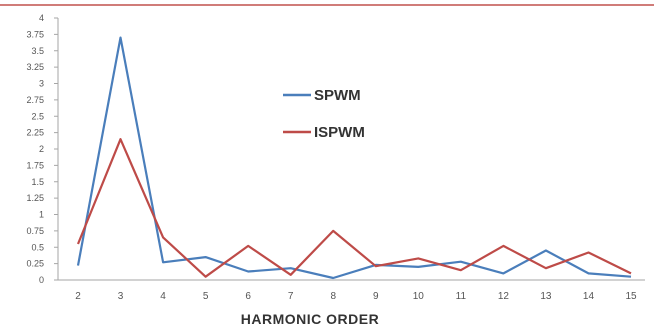 Image resolution: width=654 pixels, height=329 pixels. Describe the element at coordinates (356, 296) in the screenshot. I see `x-axis-ticks: 2 3 4 5 6 7 8 9 10 11 12 13 14 15` at that location.